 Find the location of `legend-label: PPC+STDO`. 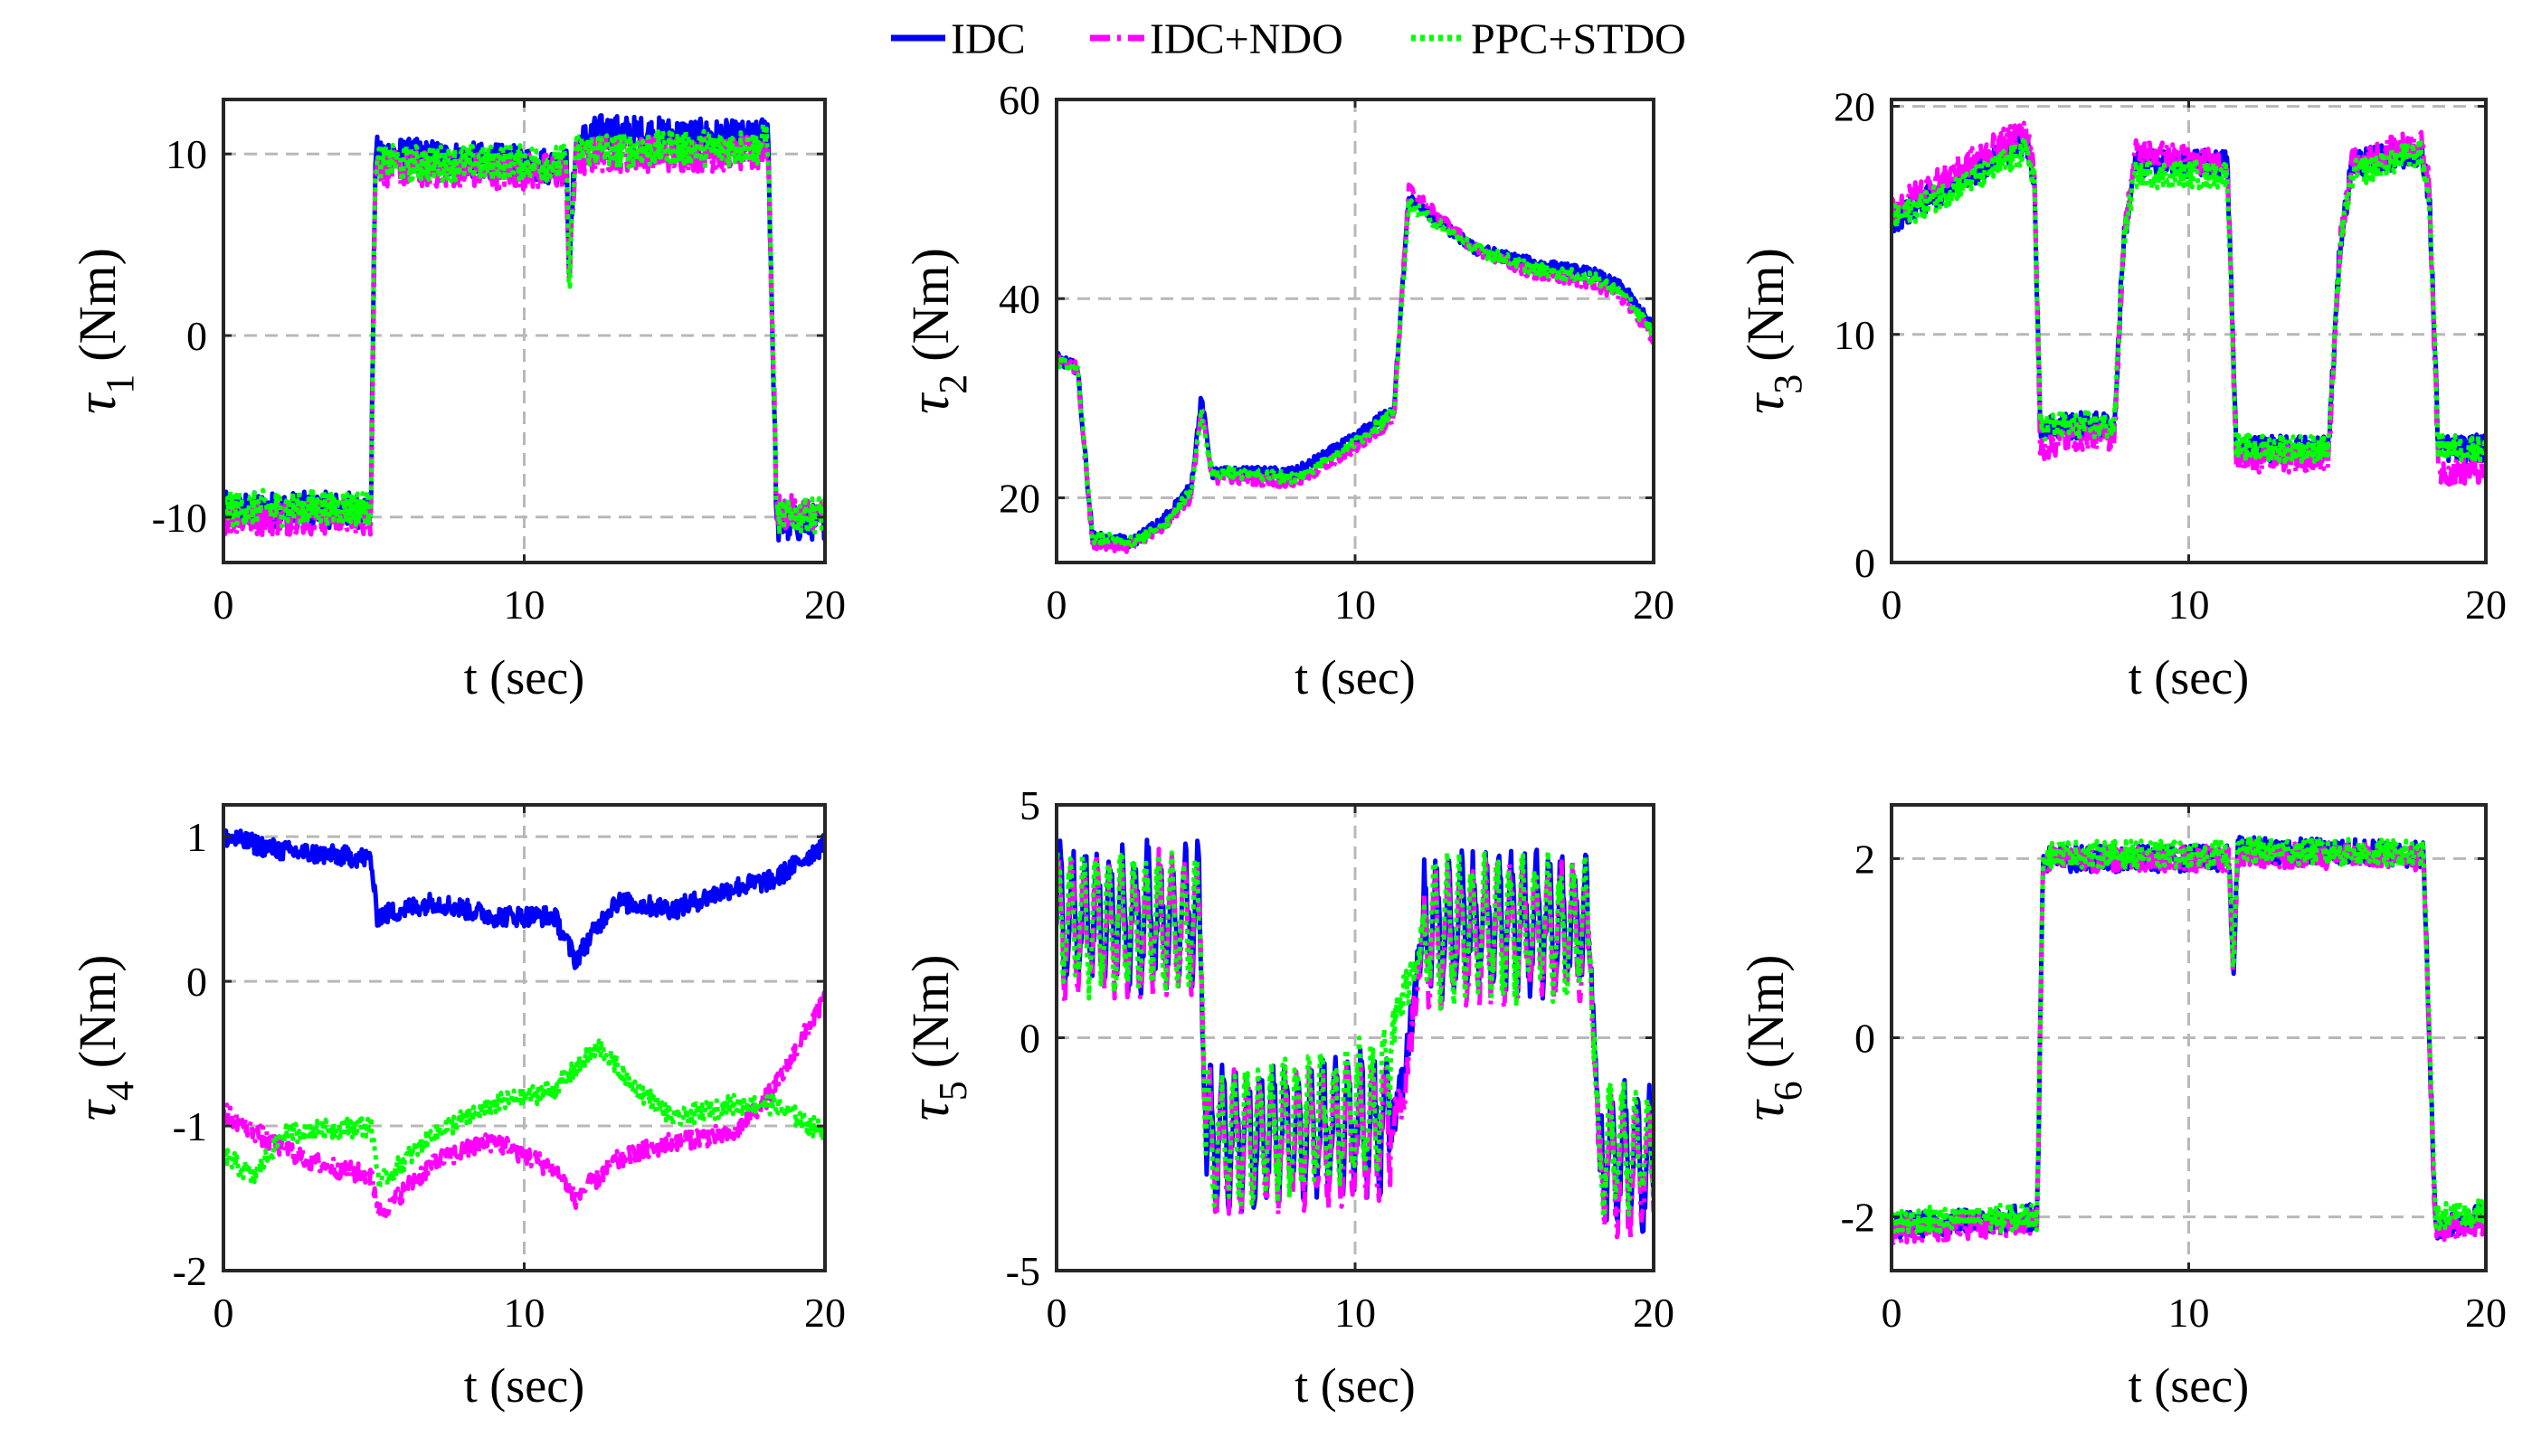

legend-label: PPC+STDO is located at coordinates (1578, 39).